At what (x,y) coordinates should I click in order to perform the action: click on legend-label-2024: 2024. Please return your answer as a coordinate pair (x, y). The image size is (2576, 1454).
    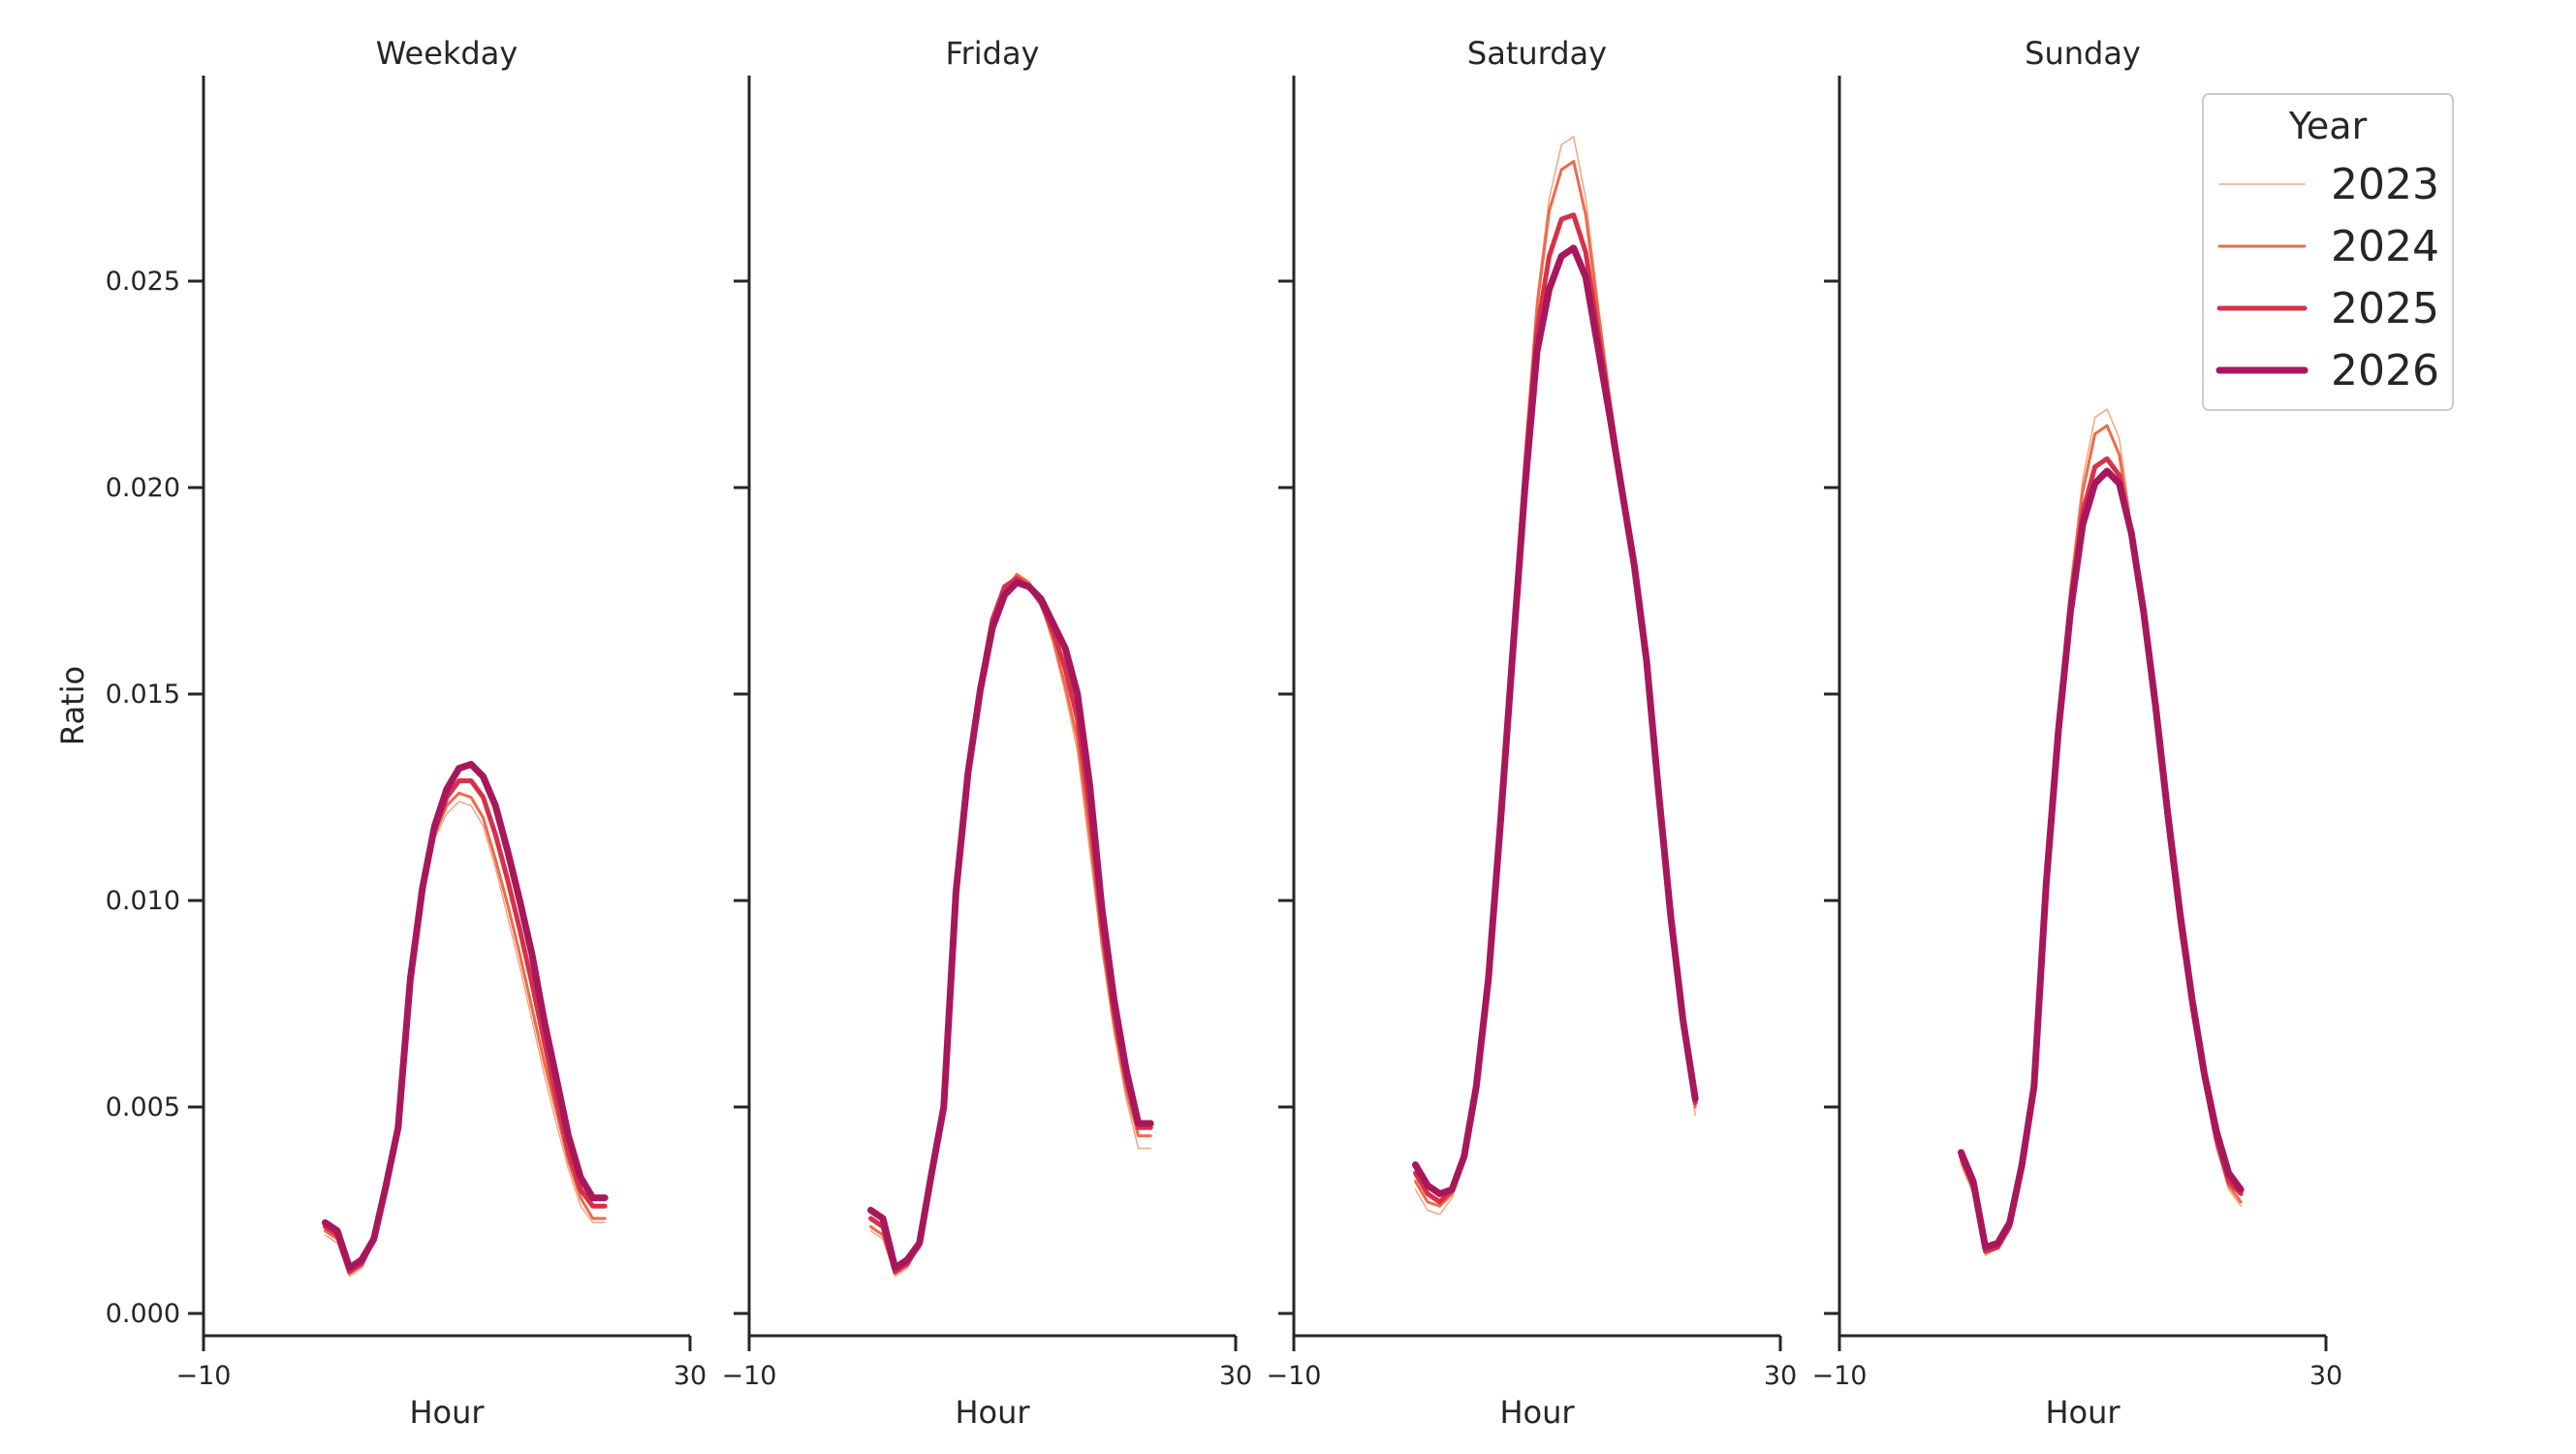
    Looking at the image, I should click on (2385, 246).